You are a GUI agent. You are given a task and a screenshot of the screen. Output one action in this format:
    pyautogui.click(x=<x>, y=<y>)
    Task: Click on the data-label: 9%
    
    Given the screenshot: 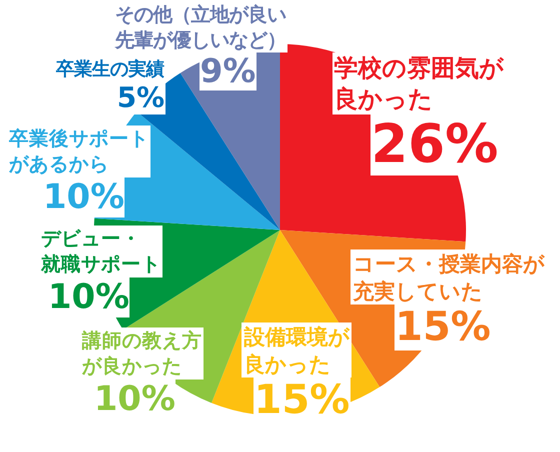 What is the action you would take?
    pyautogui.click(x=228, y=71)
    